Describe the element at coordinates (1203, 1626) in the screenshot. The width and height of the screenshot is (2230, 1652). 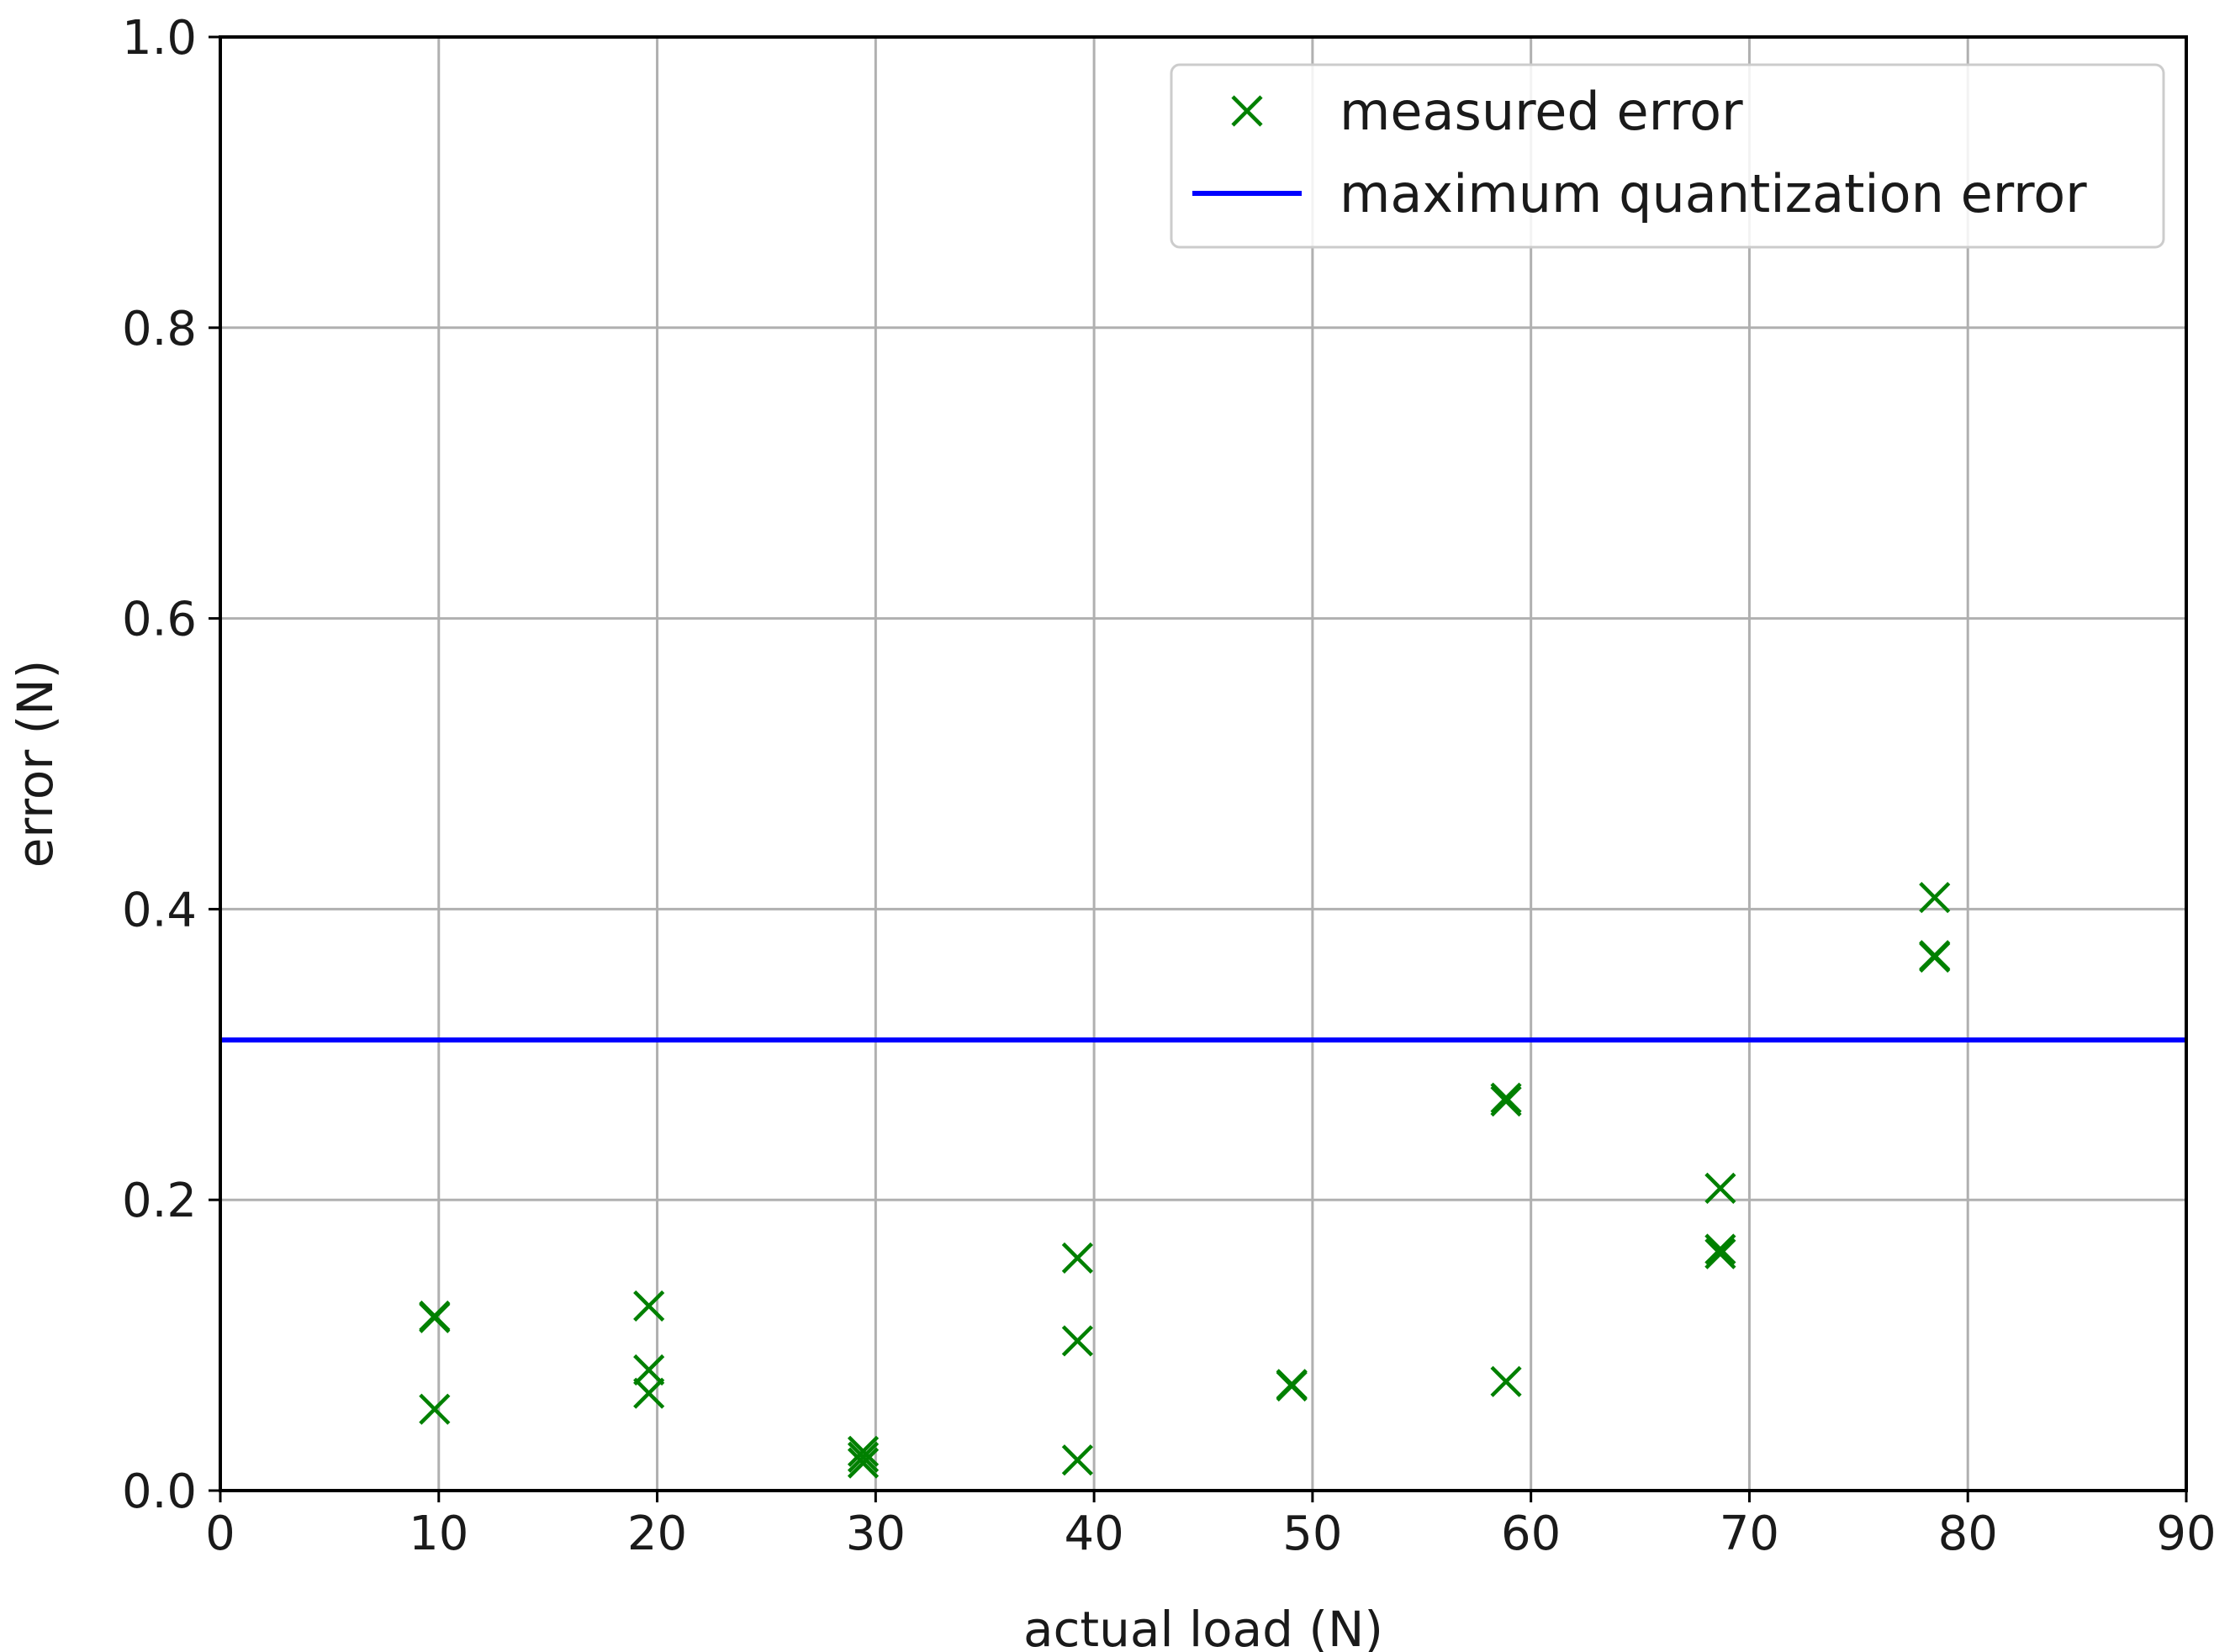
I see `x-axis-label: actual load (N)` at that location.